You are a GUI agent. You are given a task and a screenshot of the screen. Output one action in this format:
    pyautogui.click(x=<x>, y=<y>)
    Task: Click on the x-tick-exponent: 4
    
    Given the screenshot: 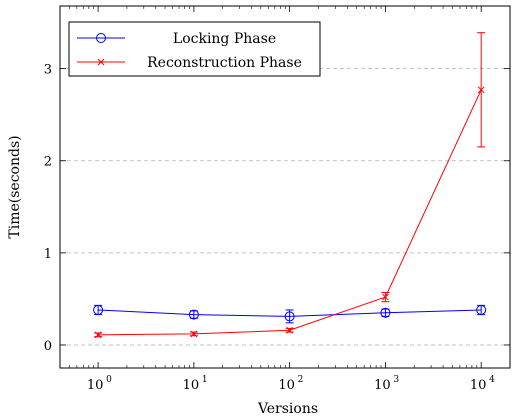 What is the action you would take?
    pyautogui.click(x=492, y=380)
    